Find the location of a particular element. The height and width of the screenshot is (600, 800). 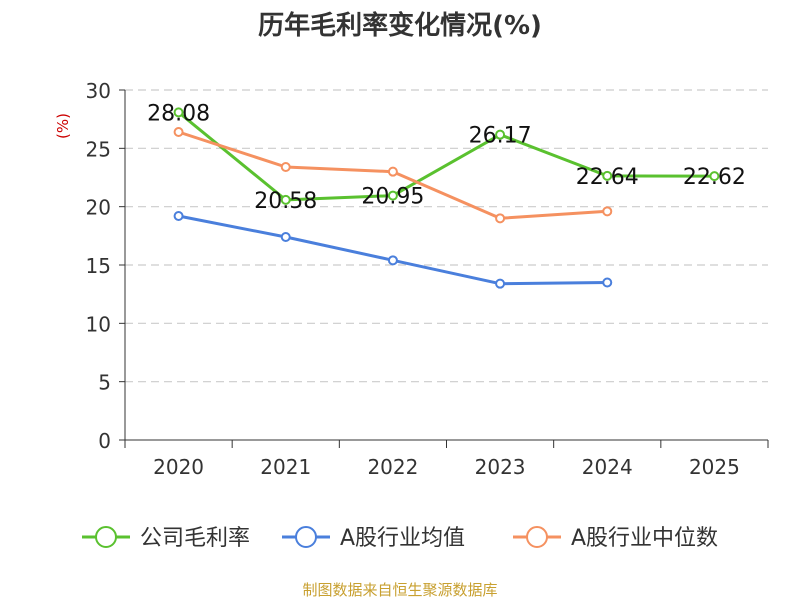

chart-title: 历年毛利率变化情况(%) is located at coordinates (400, 25).